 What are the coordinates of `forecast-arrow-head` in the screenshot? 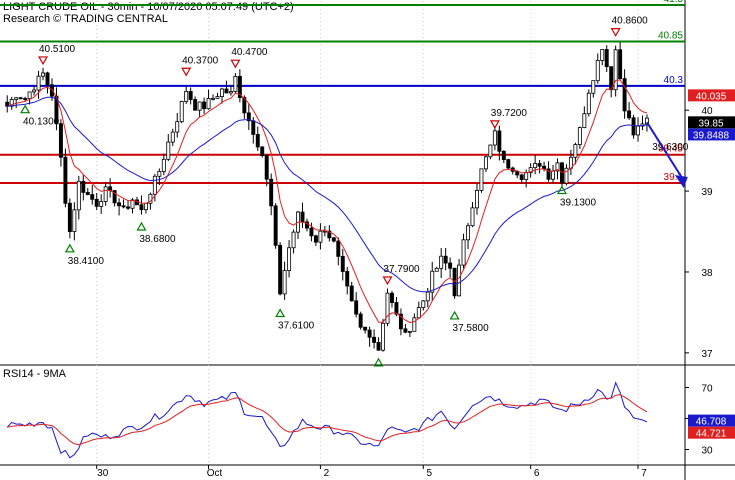 It's located at (681, 181).